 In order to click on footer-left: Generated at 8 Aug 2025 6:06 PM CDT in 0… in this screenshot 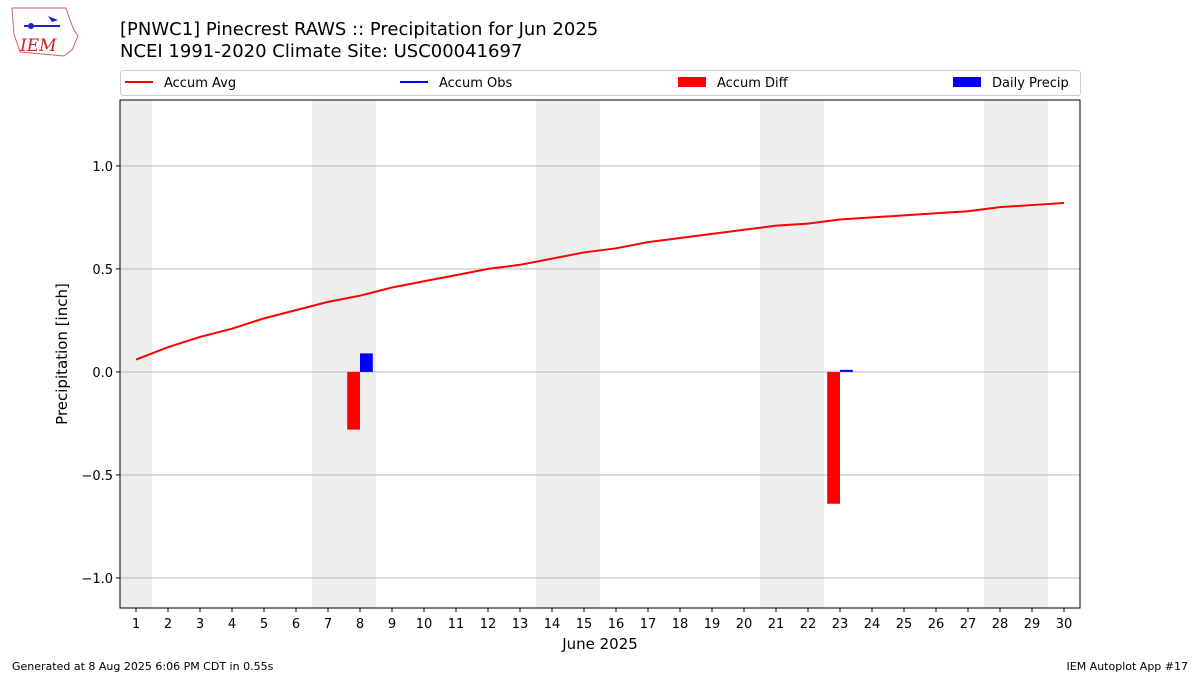, I will do `click(143, 666)`.